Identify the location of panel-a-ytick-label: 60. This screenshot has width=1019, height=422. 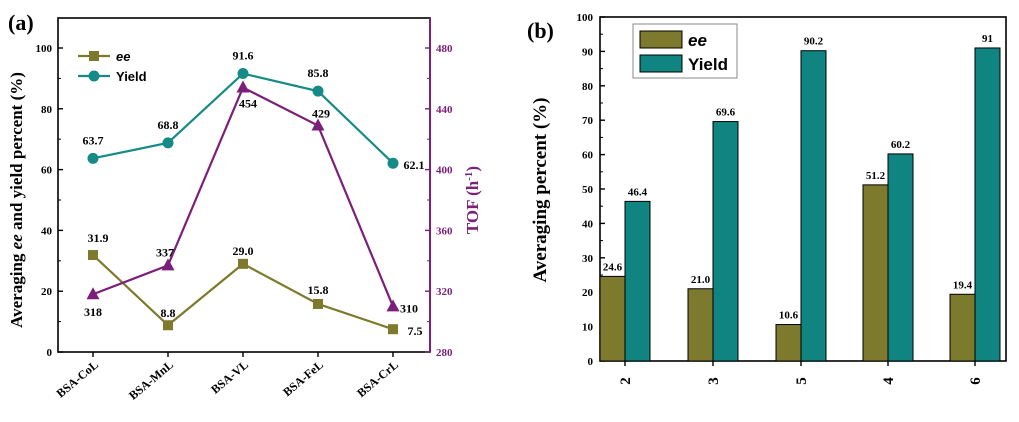
(47, 171).